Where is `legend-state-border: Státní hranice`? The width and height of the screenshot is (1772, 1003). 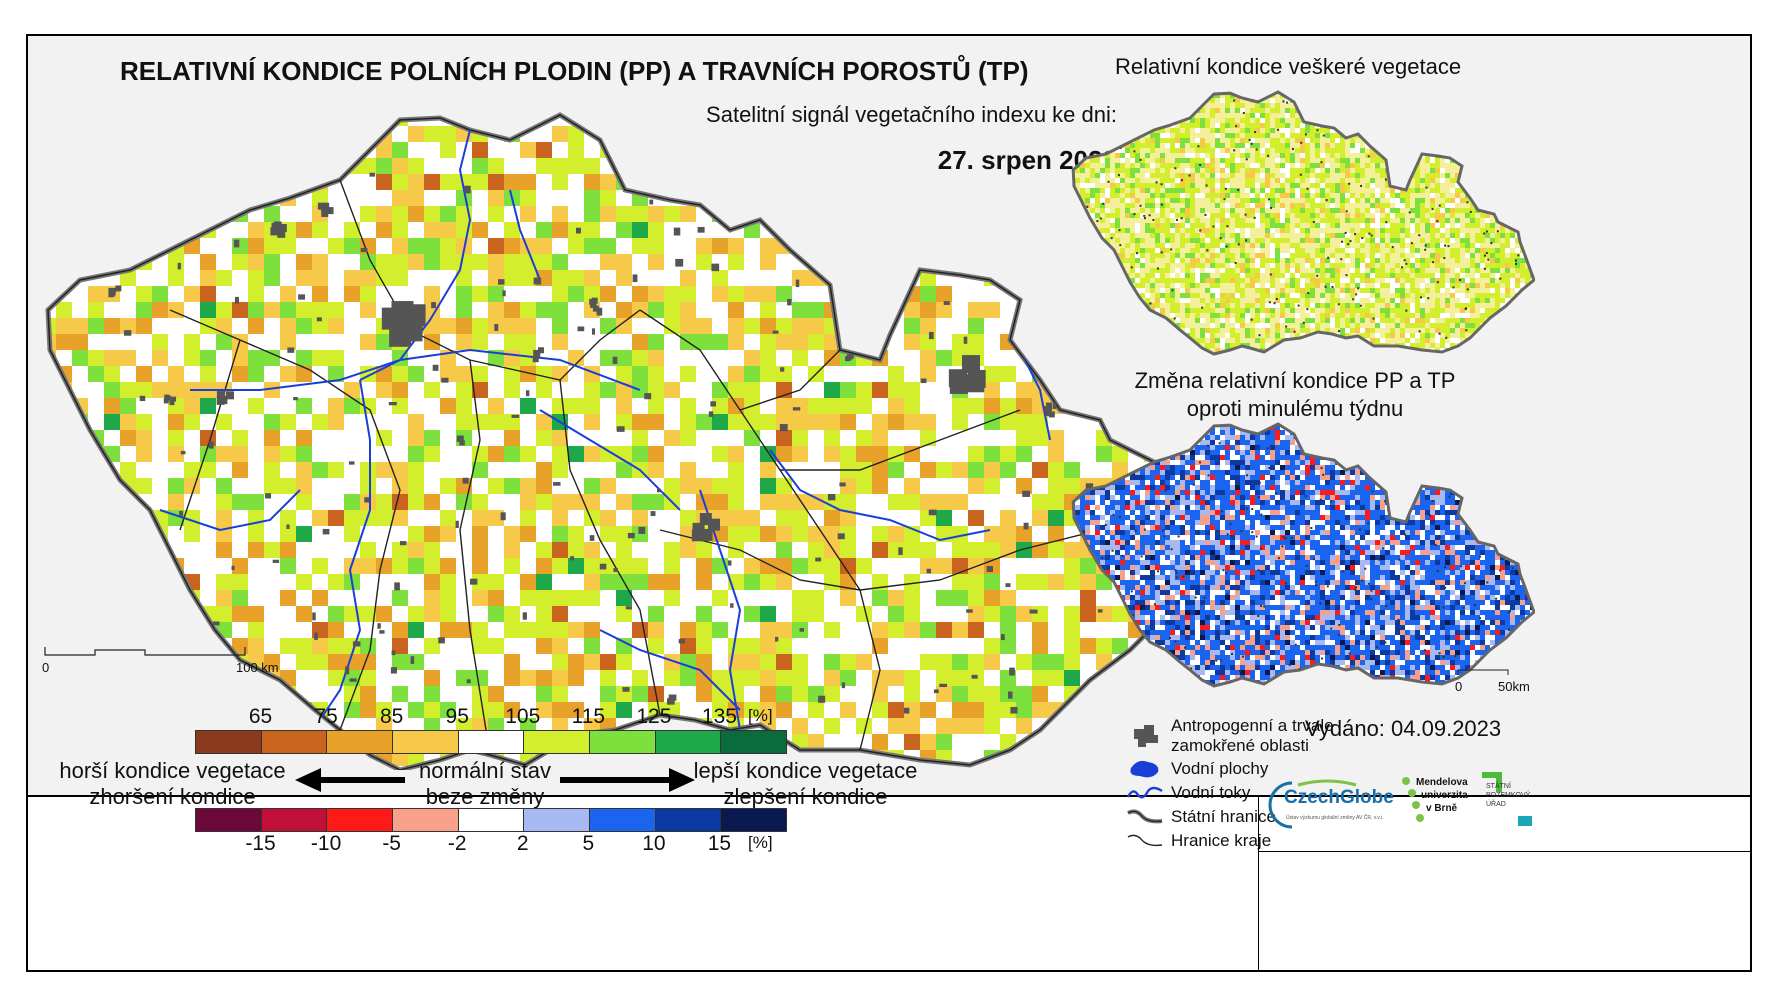
legend-state-border: Státní hranice is located at coordinates (1200, 817).